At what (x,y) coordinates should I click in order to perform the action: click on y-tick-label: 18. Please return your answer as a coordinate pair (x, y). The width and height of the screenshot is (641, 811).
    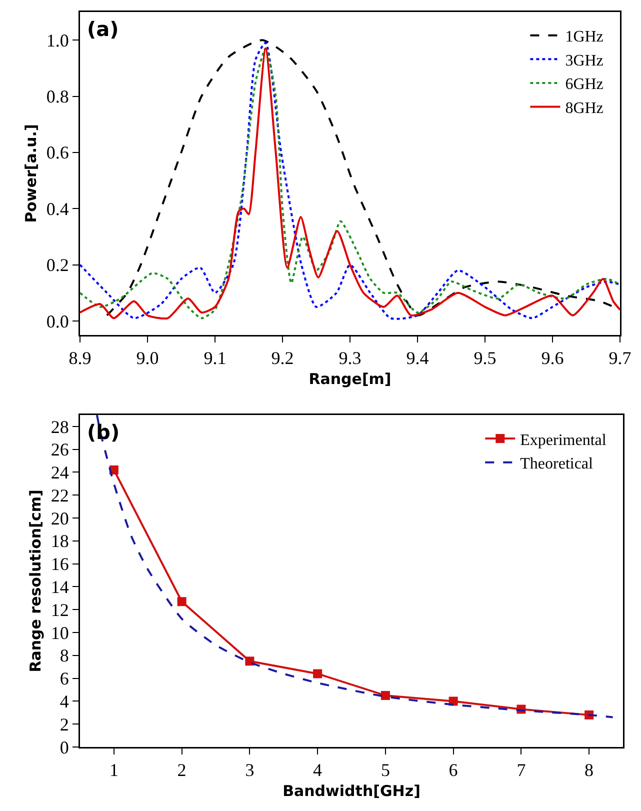
    Looking at the image, I should click on (59, 541).